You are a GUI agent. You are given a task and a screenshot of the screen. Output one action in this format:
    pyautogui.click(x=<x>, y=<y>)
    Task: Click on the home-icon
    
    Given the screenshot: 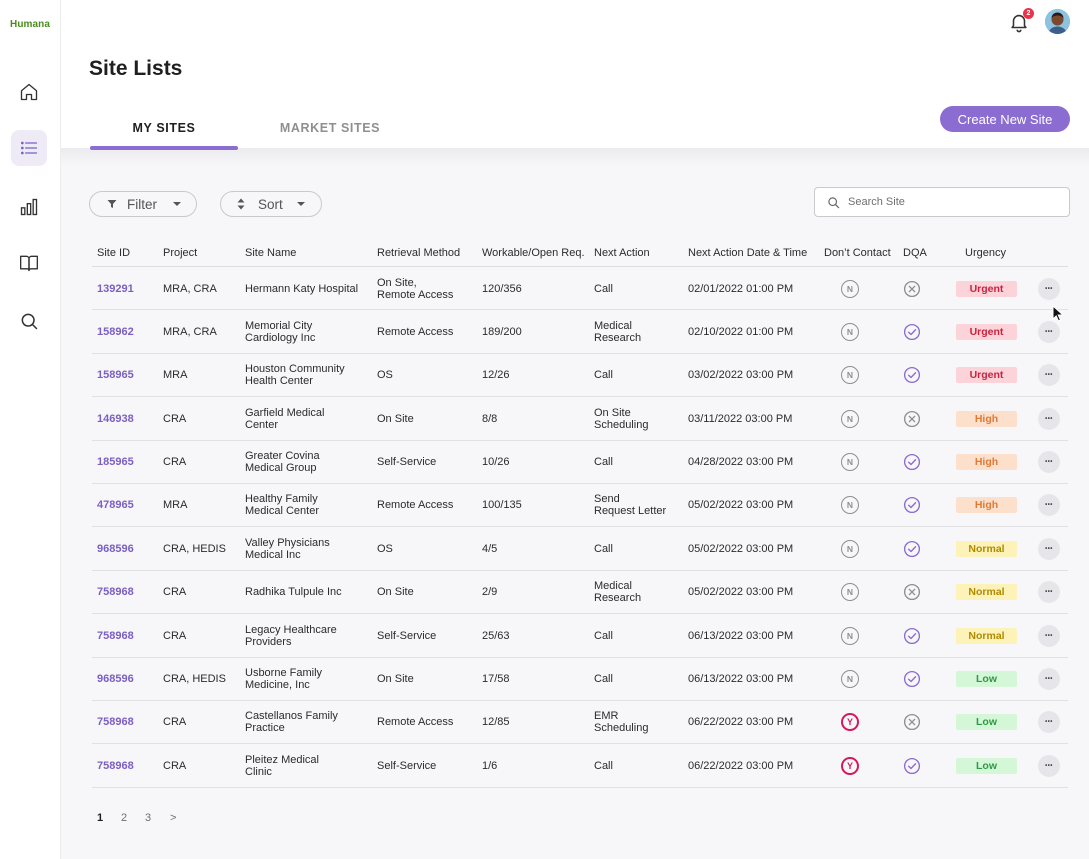 What is the action you would take?
    pyautogui.click(x=29, y=92)
    